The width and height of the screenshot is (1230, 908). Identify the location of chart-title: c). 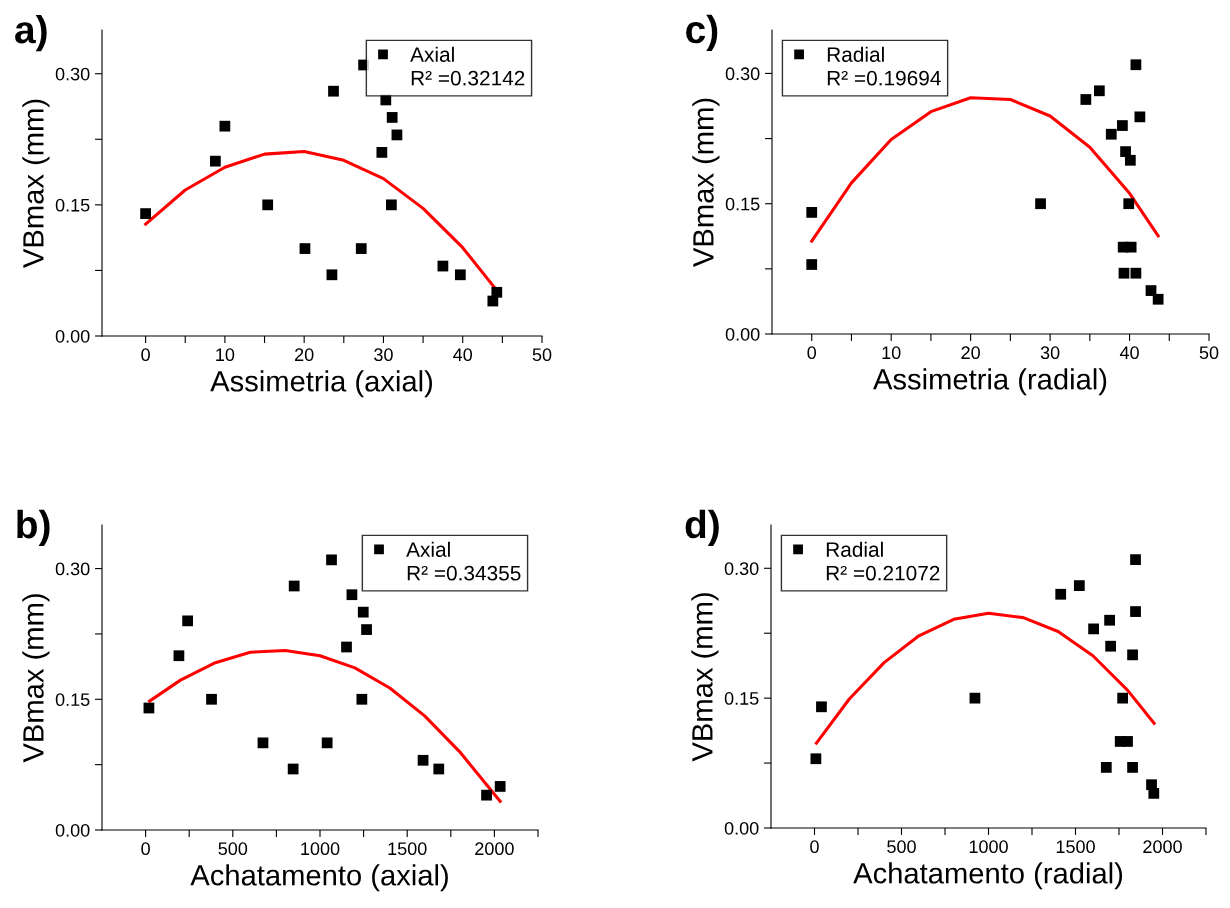
(702, 33).